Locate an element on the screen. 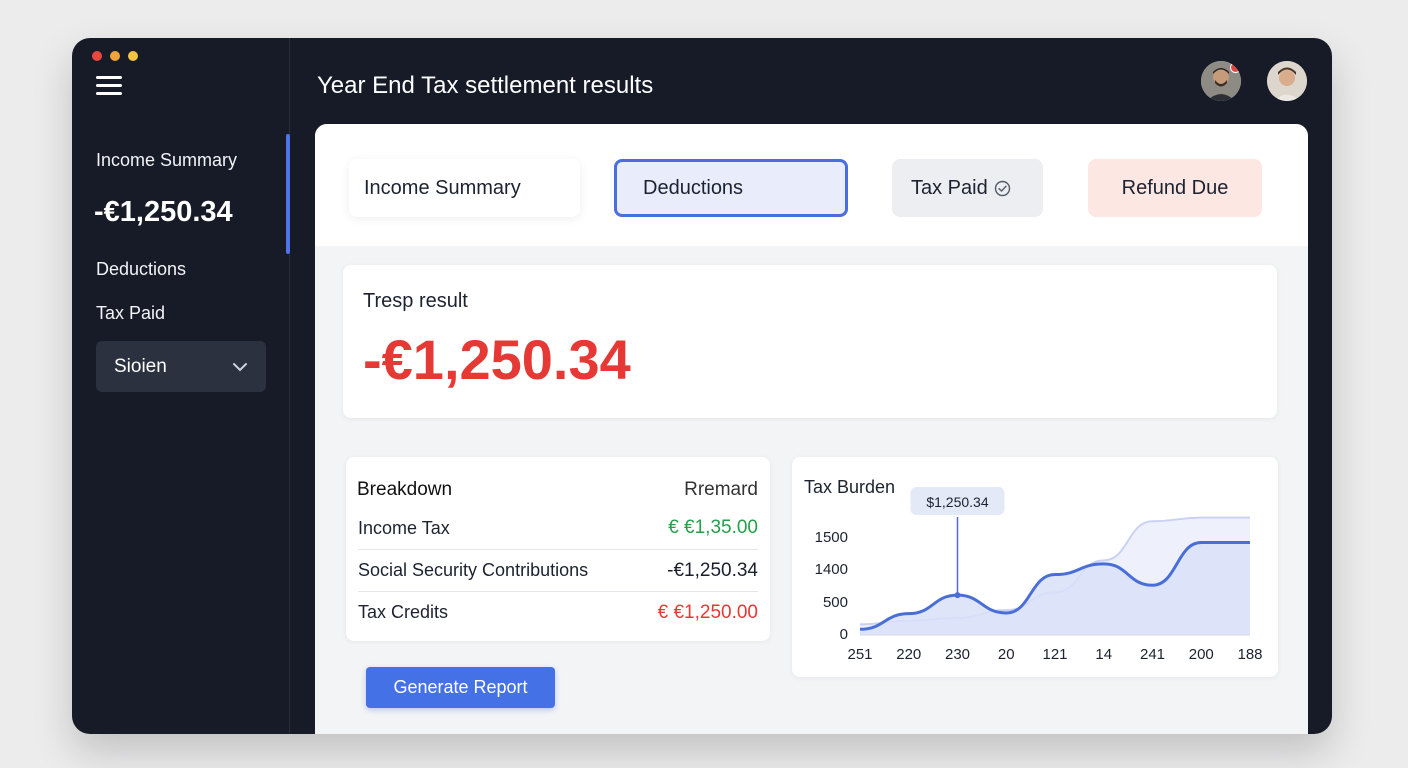 Image resolution: width=1408 pixels, height=768 pixels. x-tick-label: 220 is located at coordinates (908, 654).